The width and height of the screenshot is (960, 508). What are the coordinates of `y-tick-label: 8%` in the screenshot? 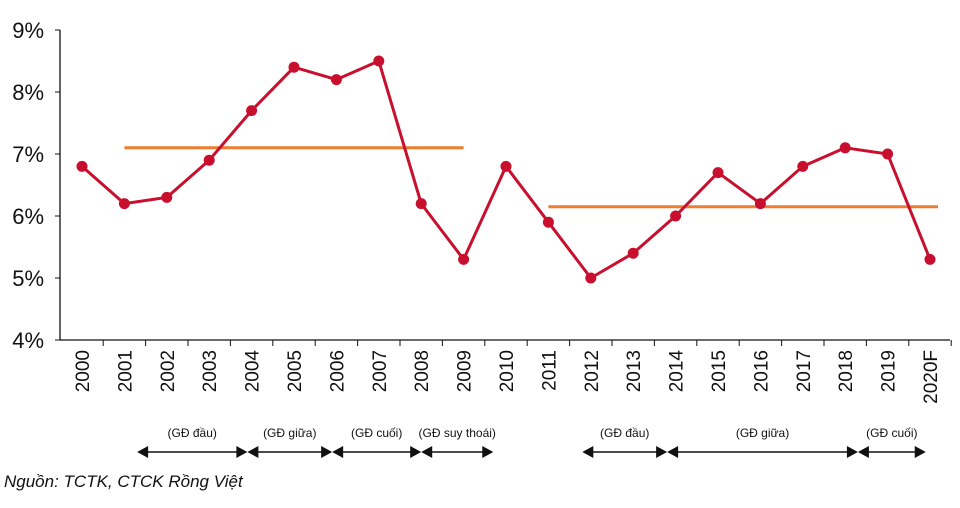 It's located at (28, 92).